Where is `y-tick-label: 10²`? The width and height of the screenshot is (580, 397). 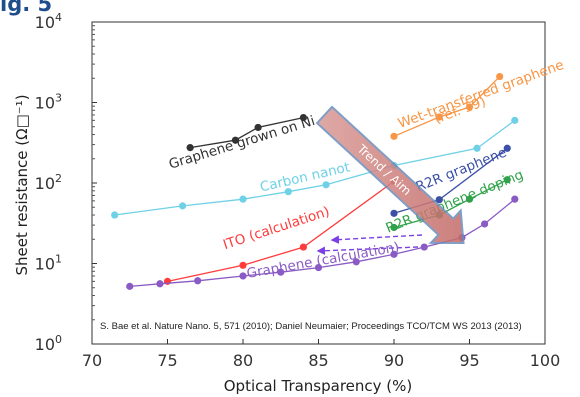 y-tick-label: 10² is located at coordinates (48, 182).